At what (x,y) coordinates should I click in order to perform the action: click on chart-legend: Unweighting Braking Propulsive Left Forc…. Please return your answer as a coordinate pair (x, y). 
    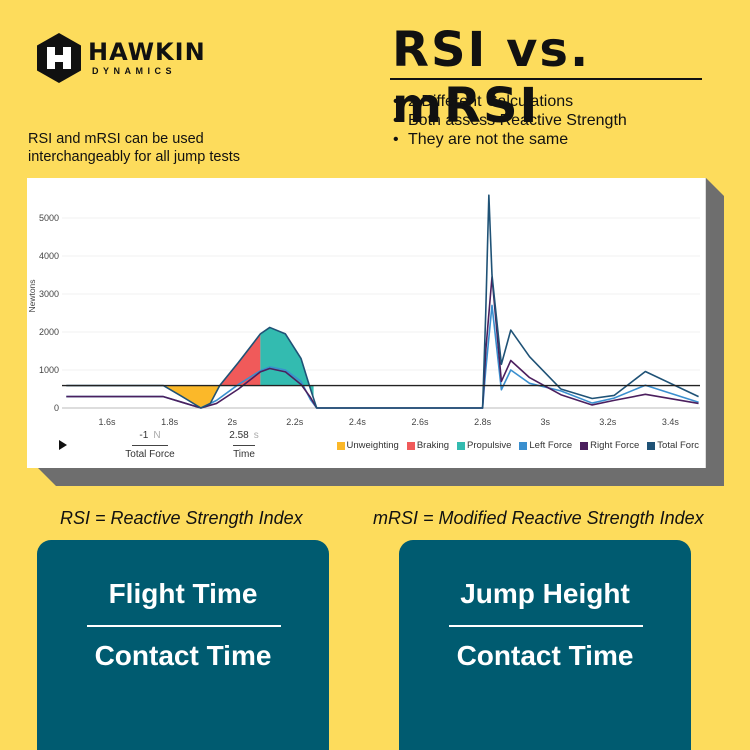
    Looking at the image, I should click on (517, 445).